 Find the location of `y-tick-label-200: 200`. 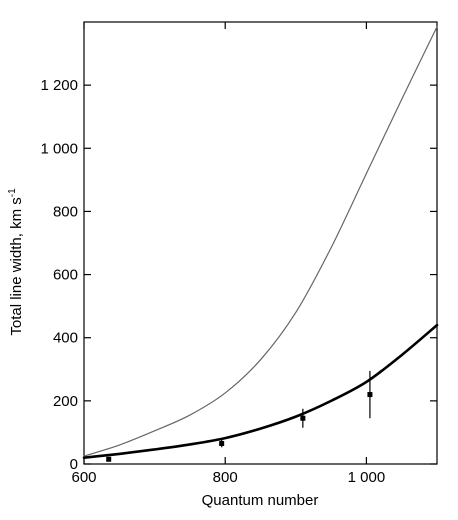

y-tick-label-200: 200 is located at coordinates (65, 401).